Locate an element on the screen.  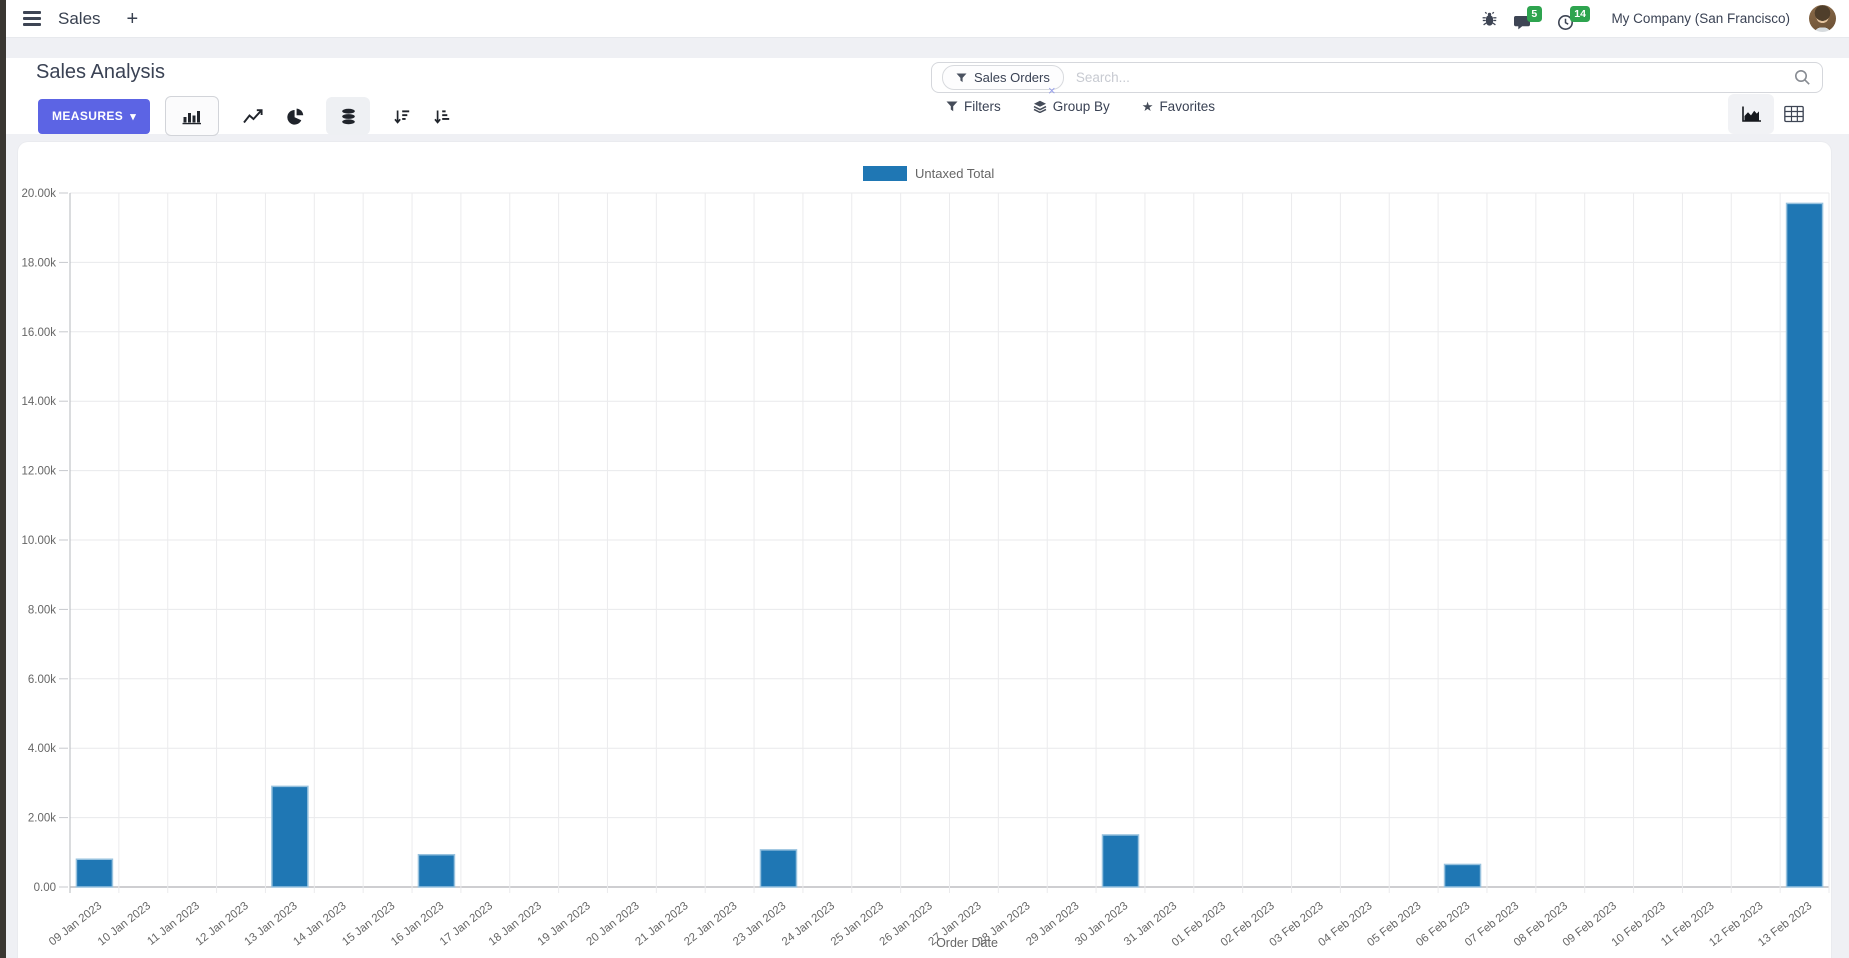
svg-text: 10.00k is located at coordinates (38, 541).